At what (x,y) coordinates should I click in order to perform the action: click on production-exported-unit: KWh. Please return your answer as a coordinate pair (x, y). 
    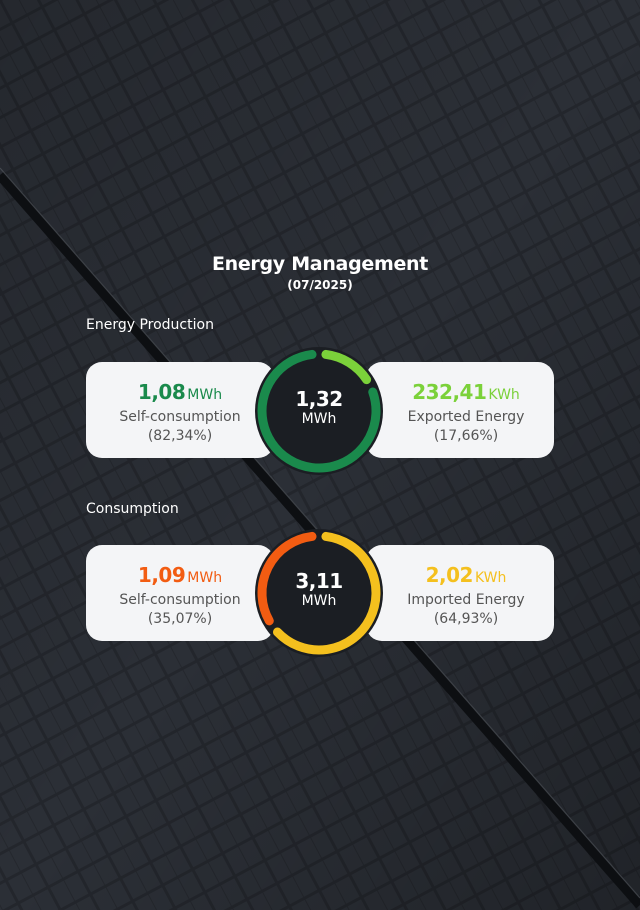
    Looking at the image, I should click on (504, 395).